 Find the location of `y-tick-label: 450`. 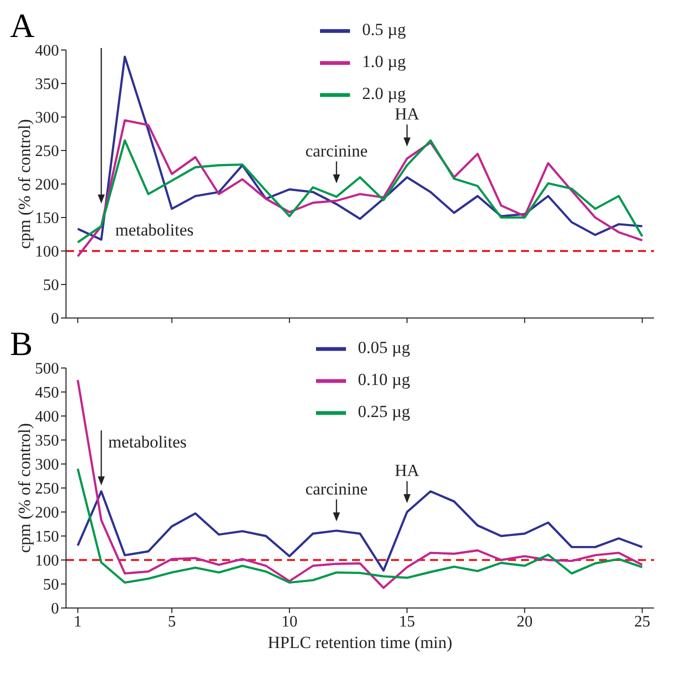

y-tick-label: 450 is located at coordinates (47, 393).